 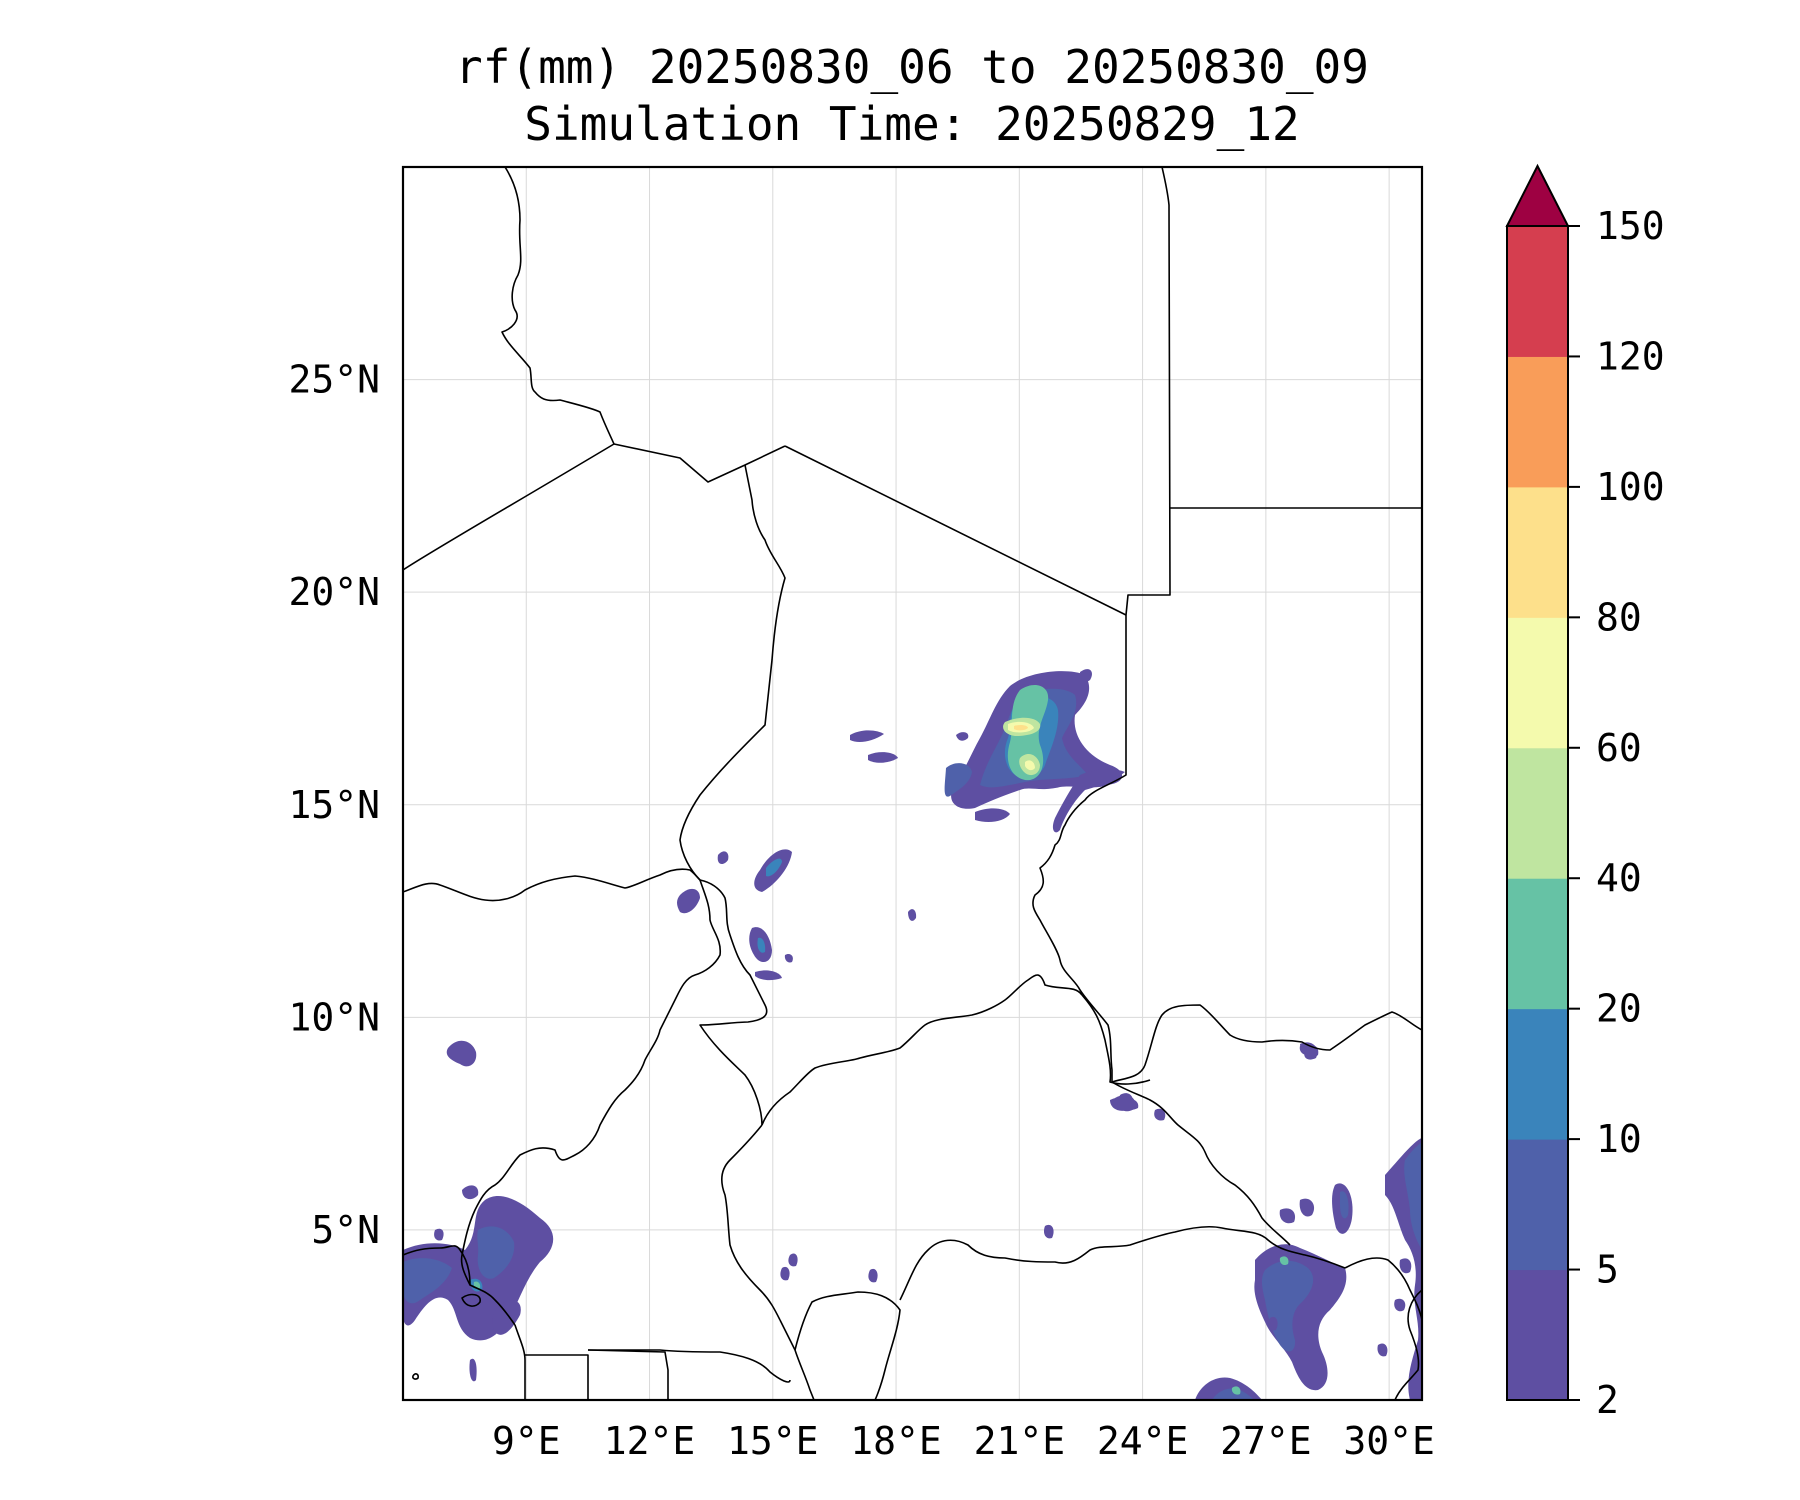 I want to click on border-cameroon-congo, so click(x=628, y=1374).